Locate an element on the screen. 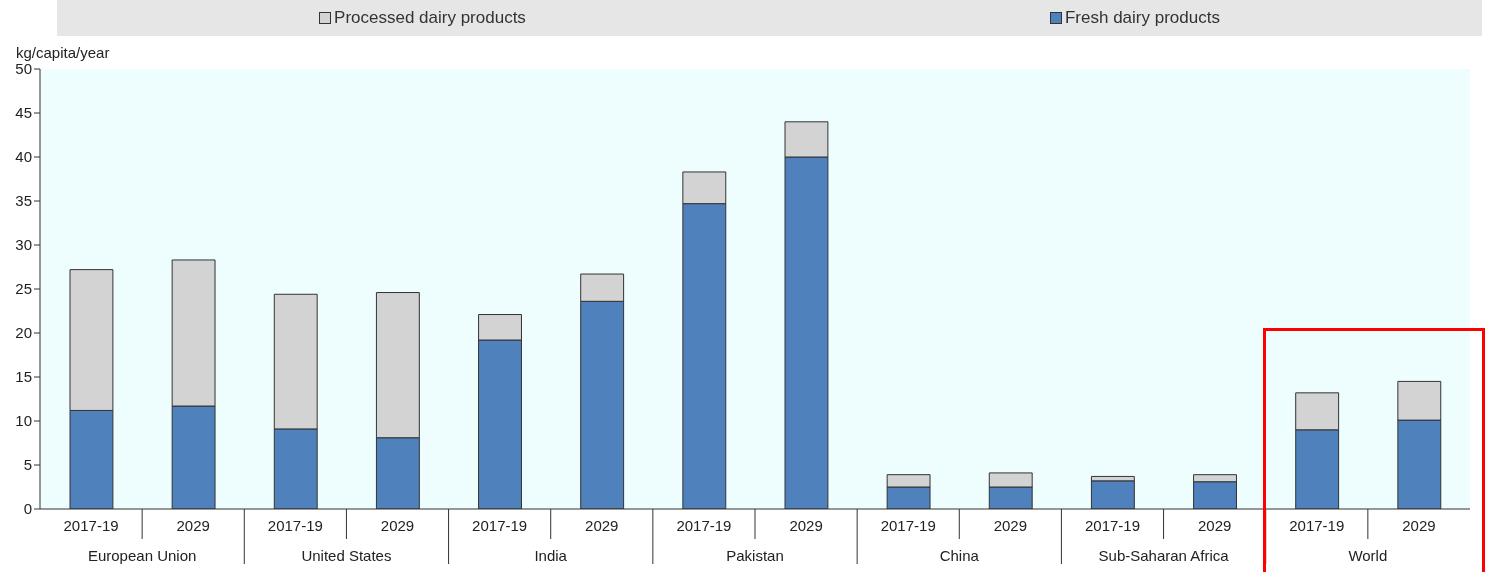 This screenshot has width=1491, height=572. y-tick-label: 40 is located at coordinates (23, 157).